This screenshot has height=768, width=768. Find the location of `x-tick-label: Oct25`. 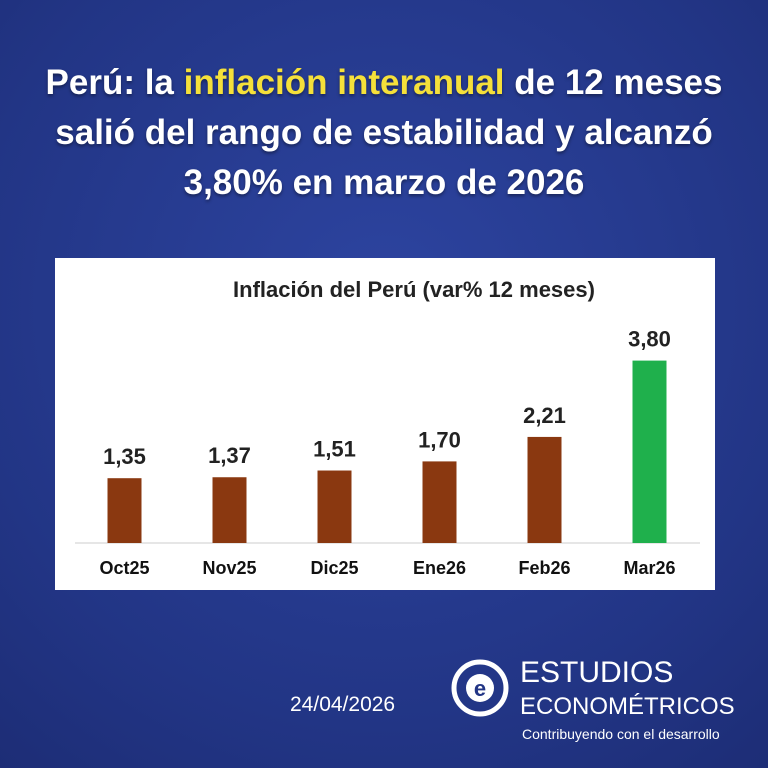

x-tick-label: Oct25 is located at coordinates (124, 568).